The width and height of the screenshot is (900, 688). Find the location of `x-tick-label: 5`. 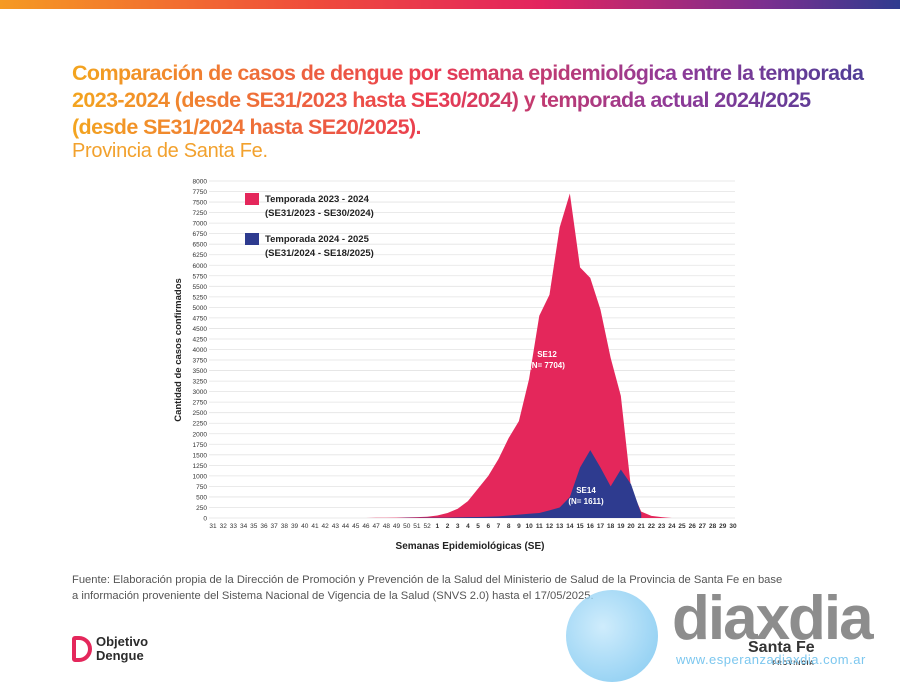

x-tick-label: 5 is located at coordinates (478, 526).